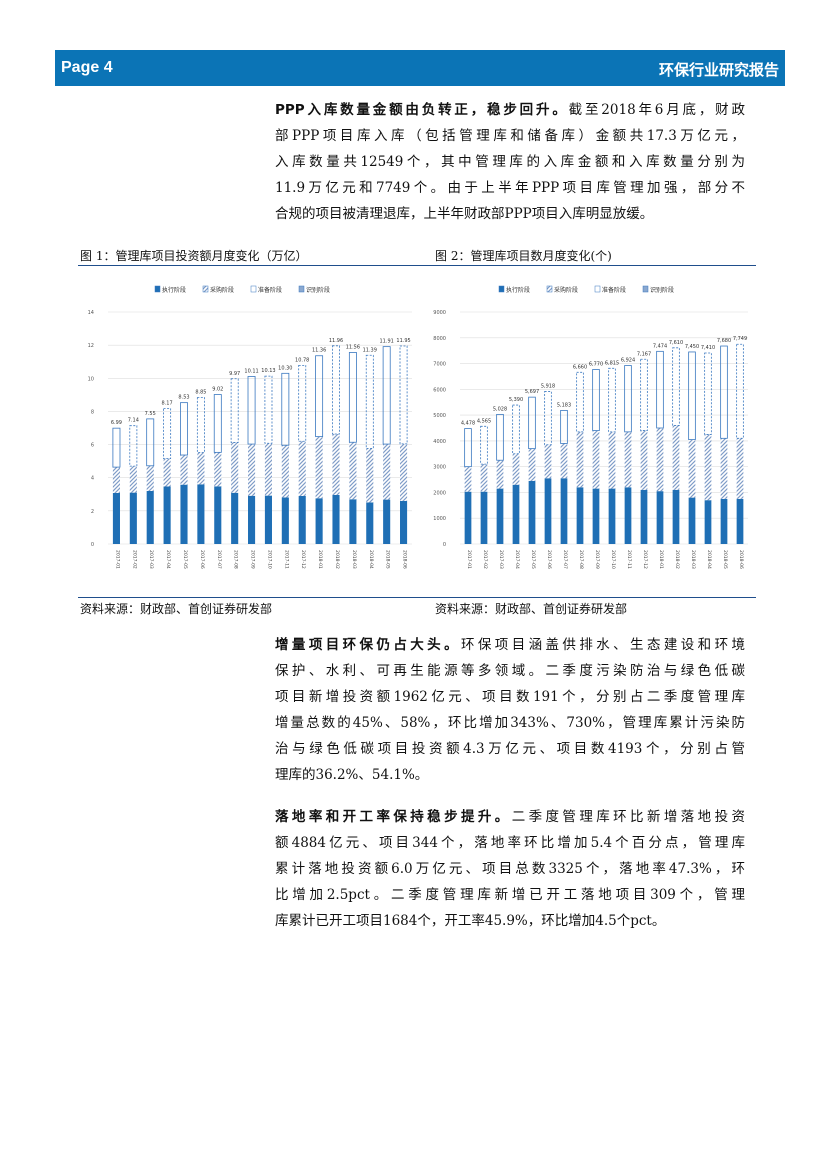  I want to click on total-label: 7.14, so click(133, 421).